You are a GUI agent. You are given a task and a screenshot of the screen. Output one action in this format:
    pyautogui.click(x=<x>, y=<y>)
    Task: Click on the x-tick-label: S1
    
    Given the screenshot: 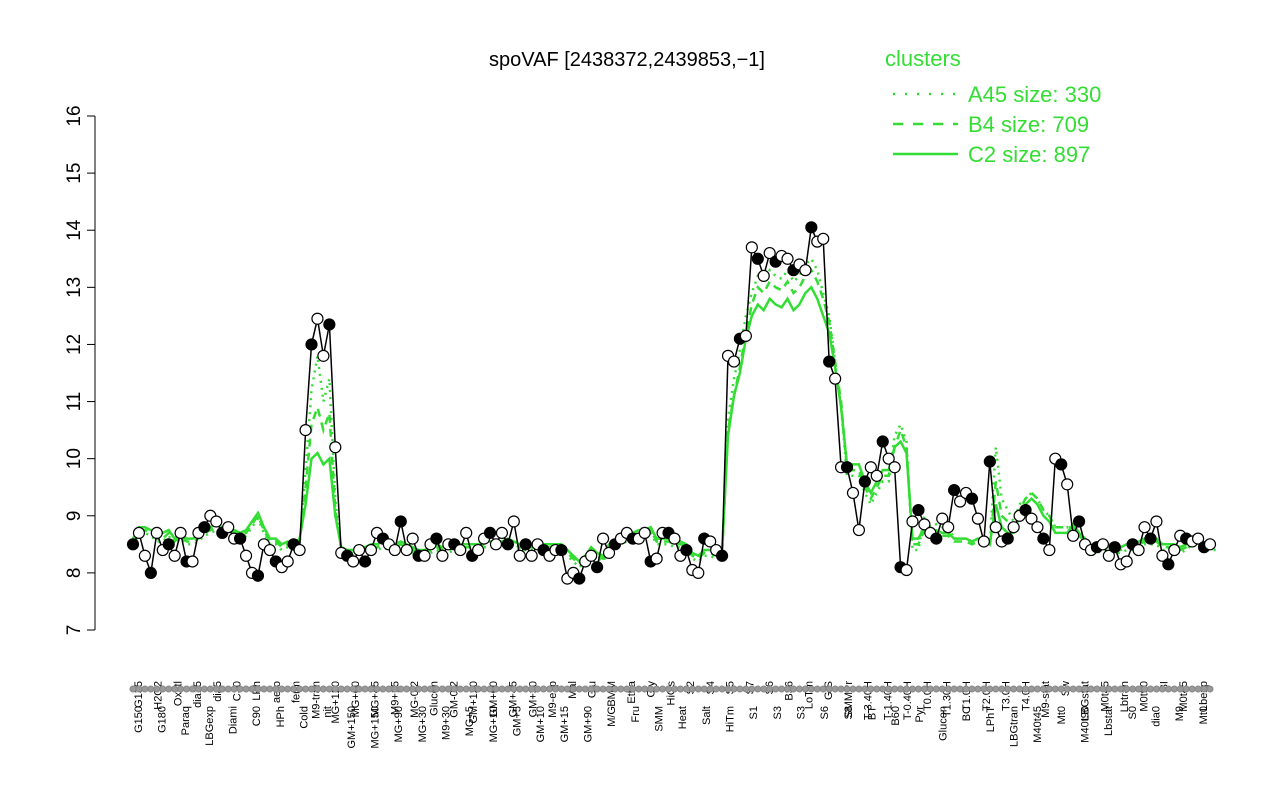 What is the action you would take?
    pyautogui.click(x=754, y=712)
    